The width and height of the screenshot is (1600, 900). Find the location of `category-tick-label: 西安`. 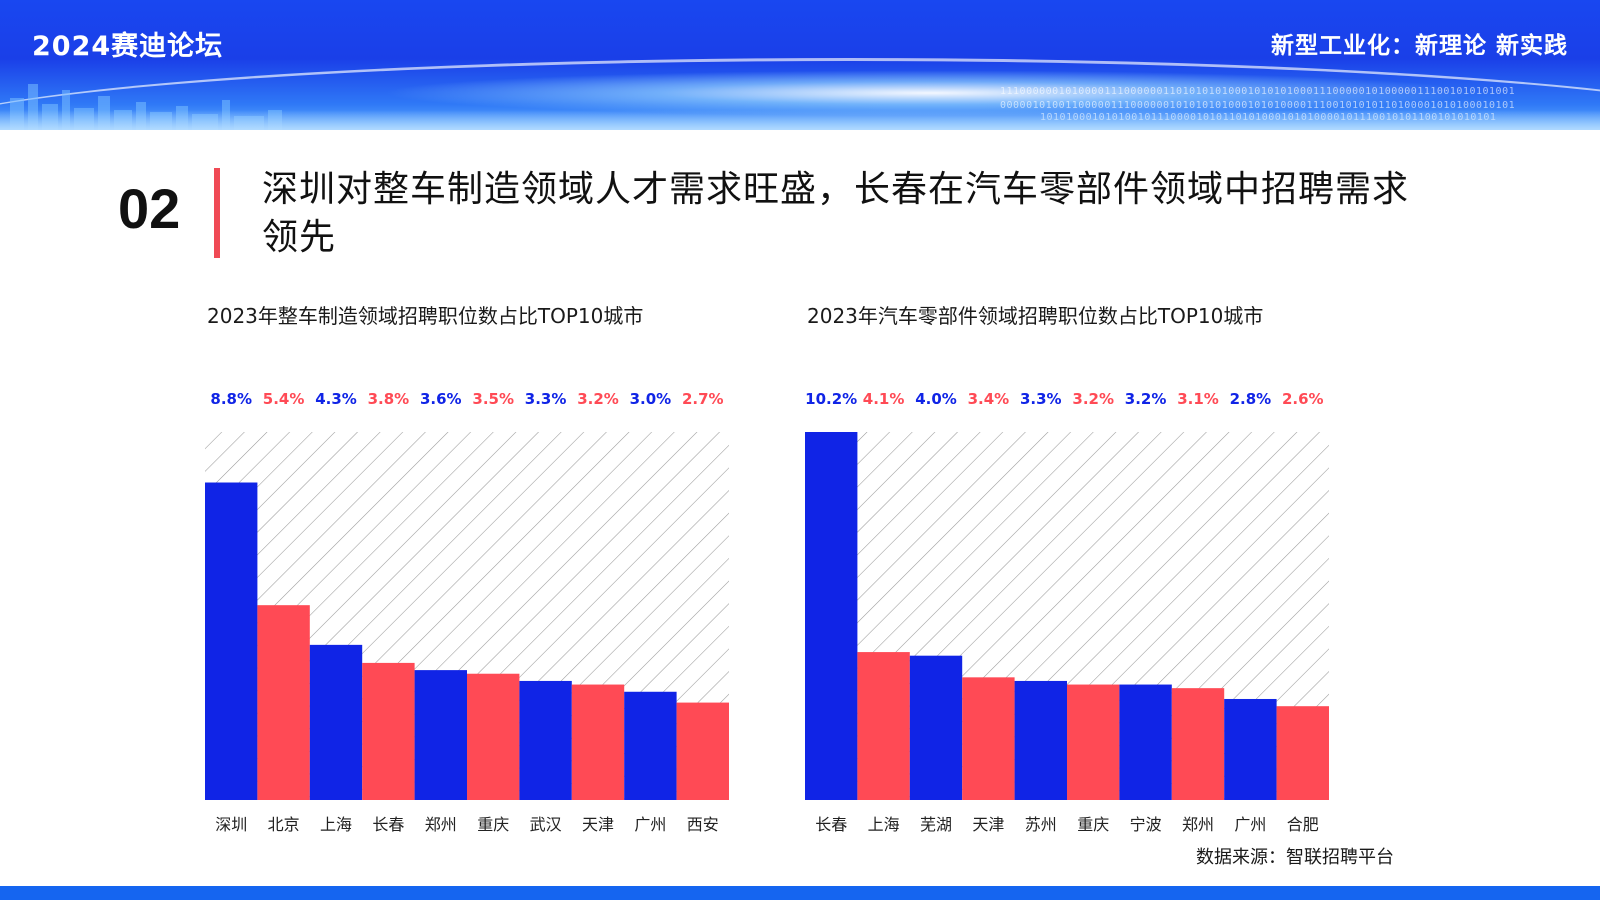

category-tick-label: 西安 is located at coordinates (703, 824).